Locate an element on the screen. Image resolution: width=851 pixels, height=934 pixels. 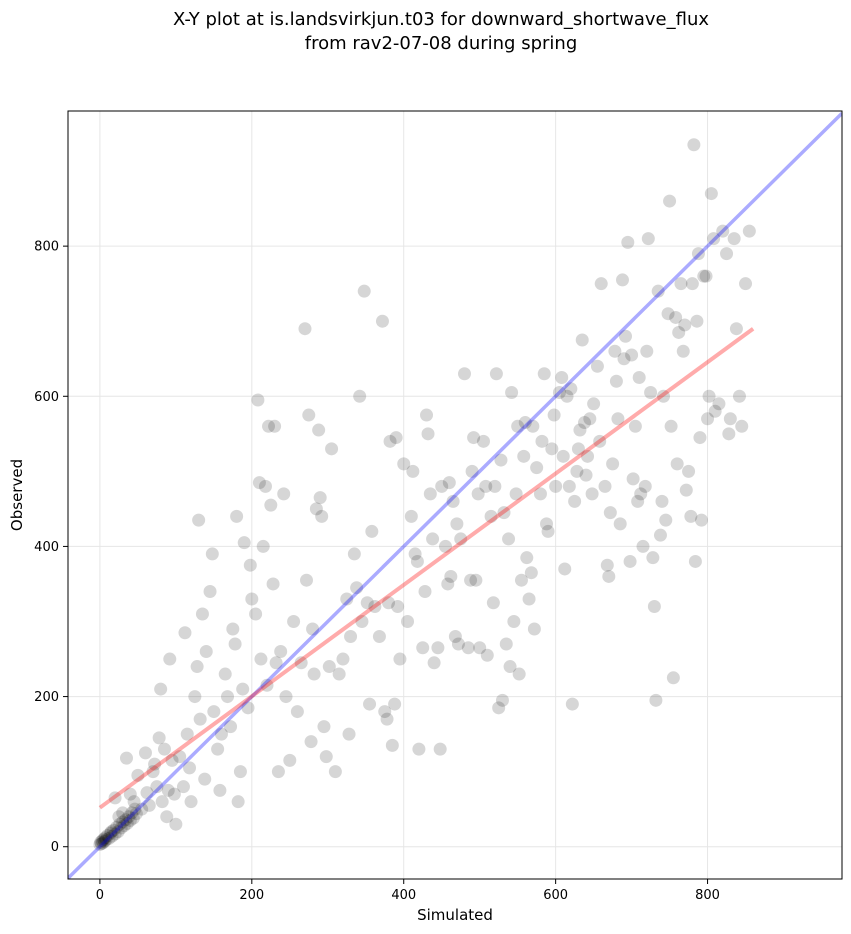
y-tick-label: 200 is located at coordinates (46, 697).